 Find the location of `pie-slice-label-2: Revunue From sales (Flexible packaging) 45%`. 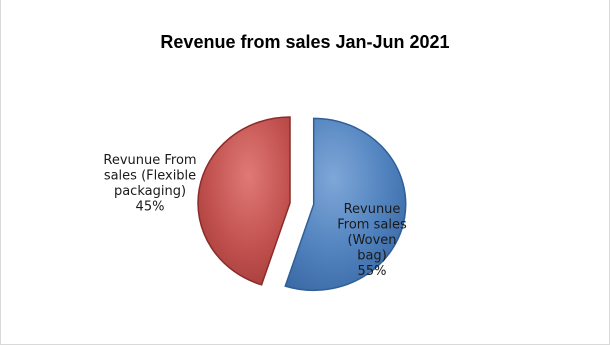

pie-slice-label-2: Revunue From sales (Flexible packaging) 45% is located at coordinates (149, 184).